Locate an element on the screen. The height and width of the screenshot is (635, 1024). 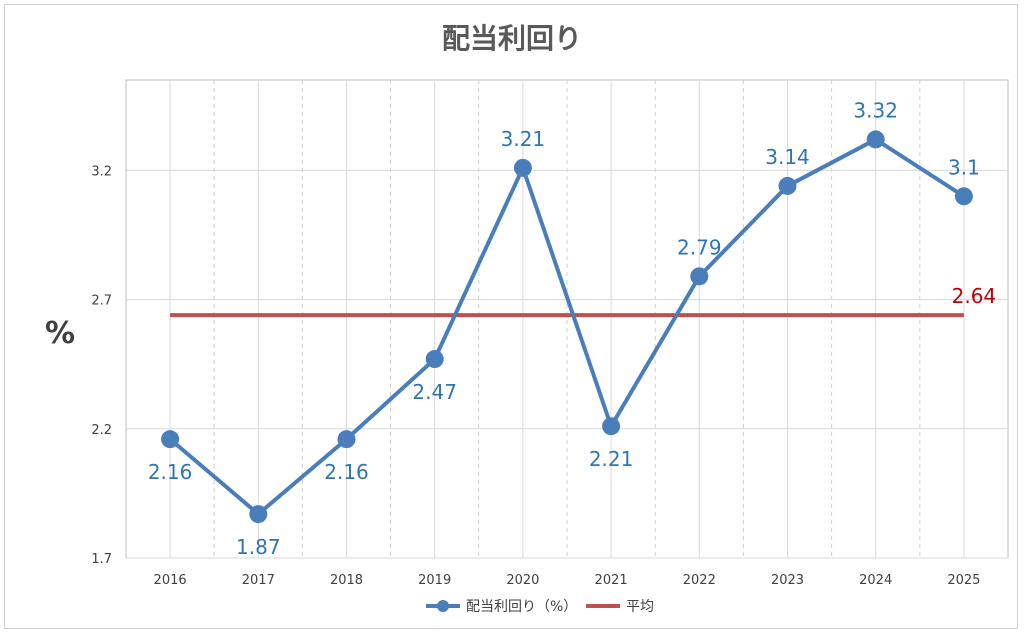
data-label: 1.87 is located at coordinates (258, 547).